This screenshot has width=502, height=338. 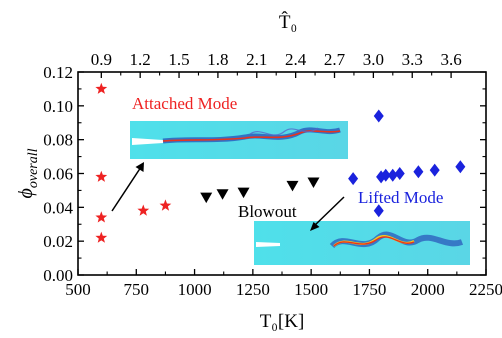 What do you see at coordinates (33, 168) in the screenshot?
I see `y-axis-subscript: overall` at bounding box center [33, 168].